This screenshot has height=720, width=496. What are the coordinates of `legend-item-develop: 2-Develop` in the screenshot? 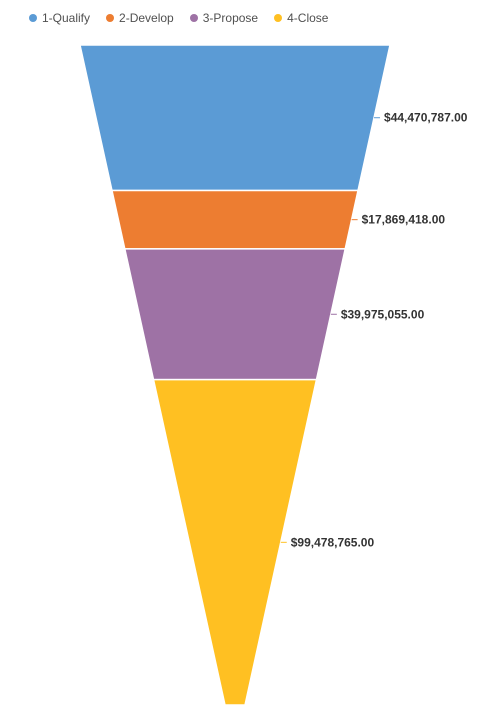 It's located at (140, 18).